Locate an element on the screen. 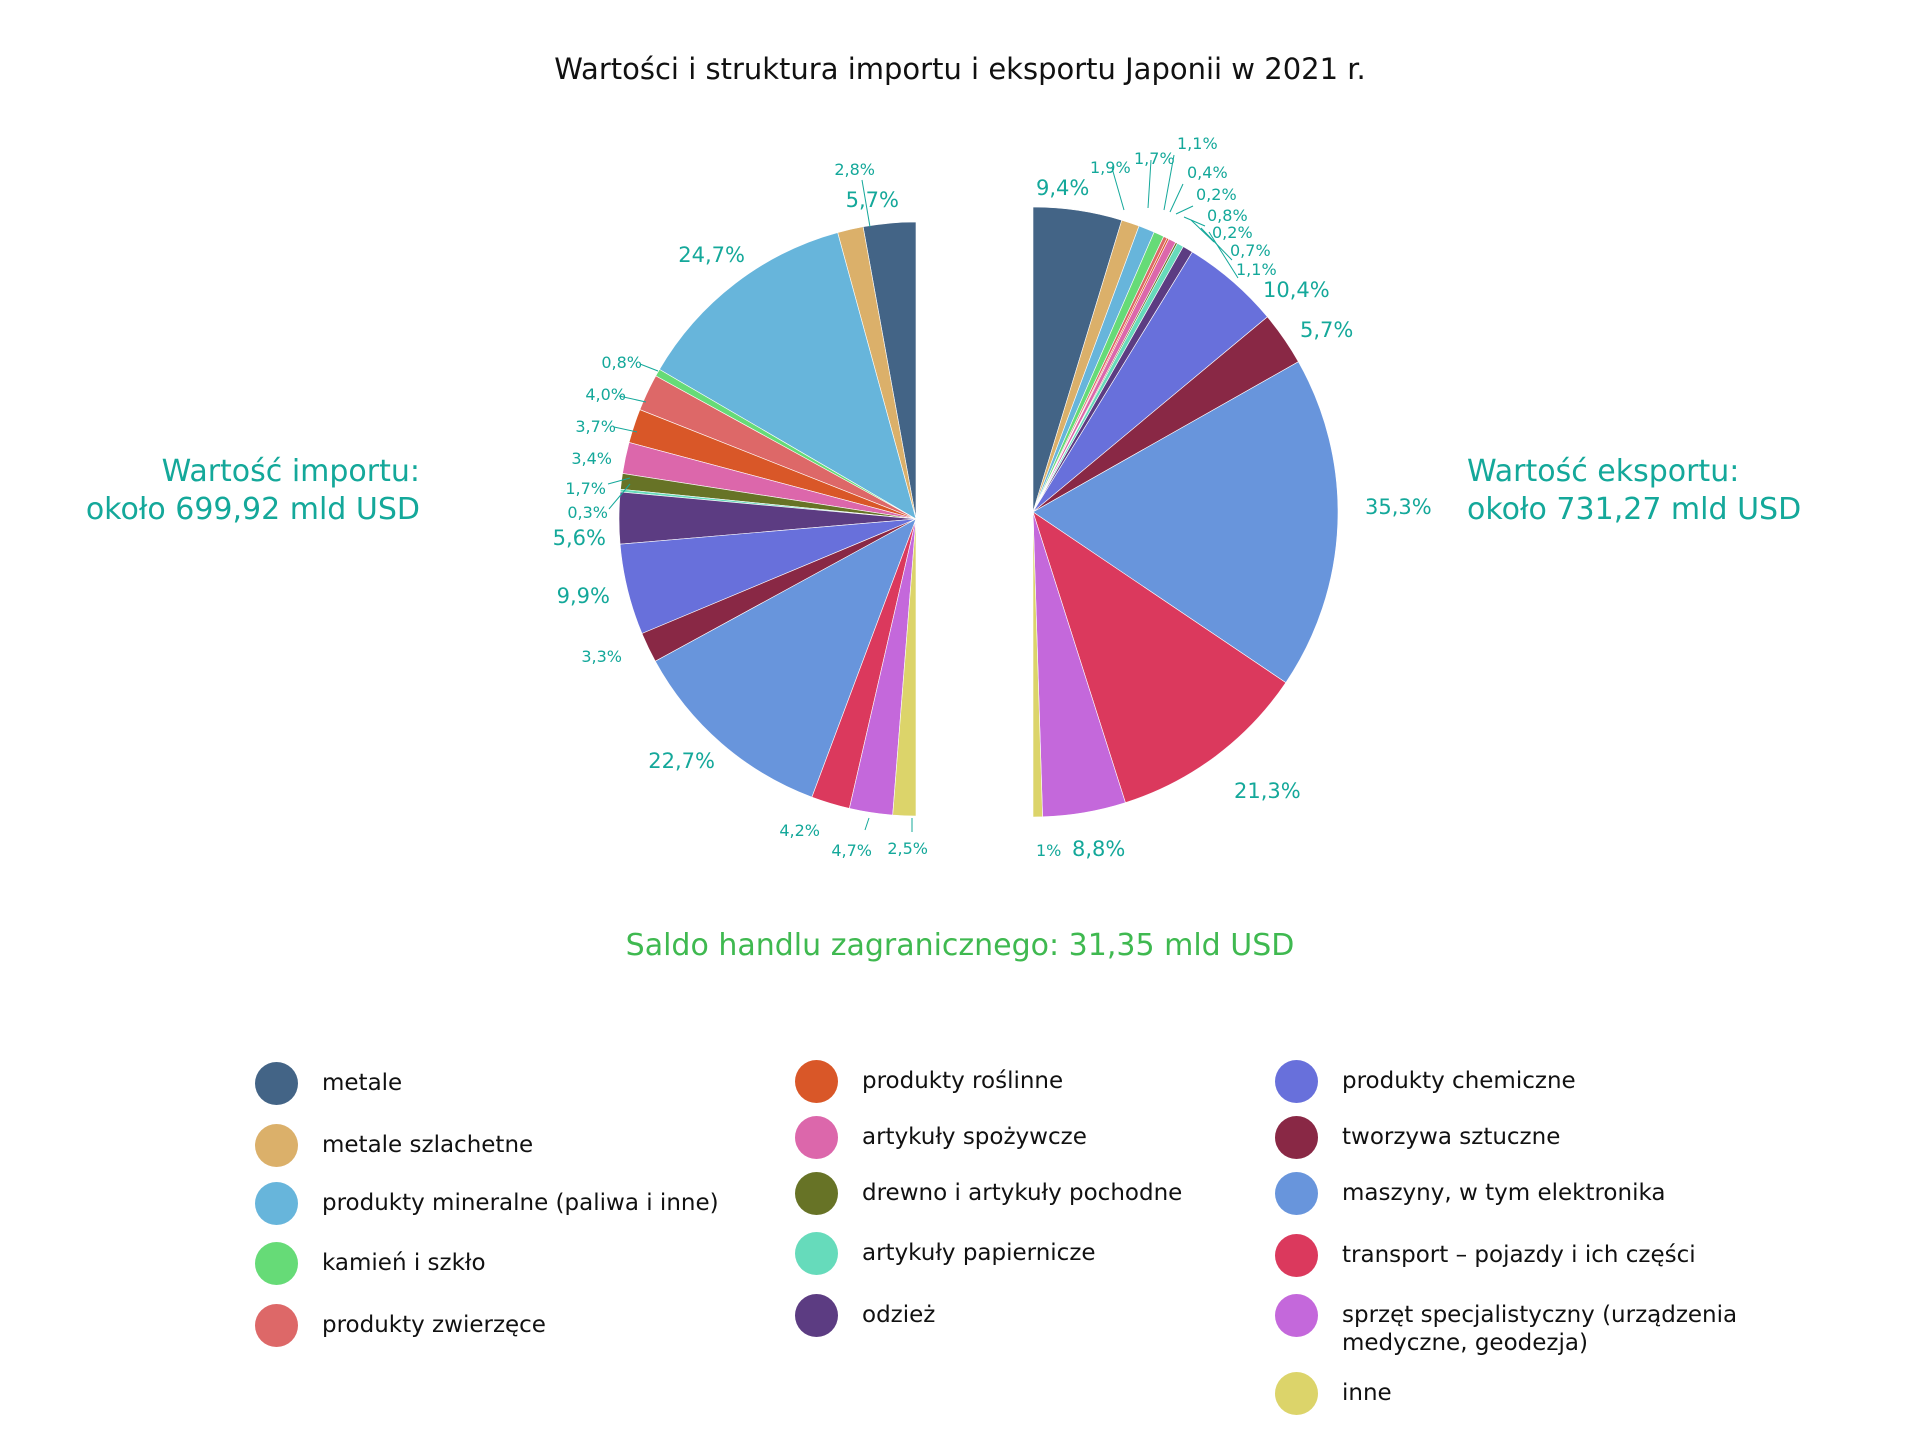 This screenshot has height=1450, width=1920. percent-label: 5,6% is located at coordinates (579, 538).